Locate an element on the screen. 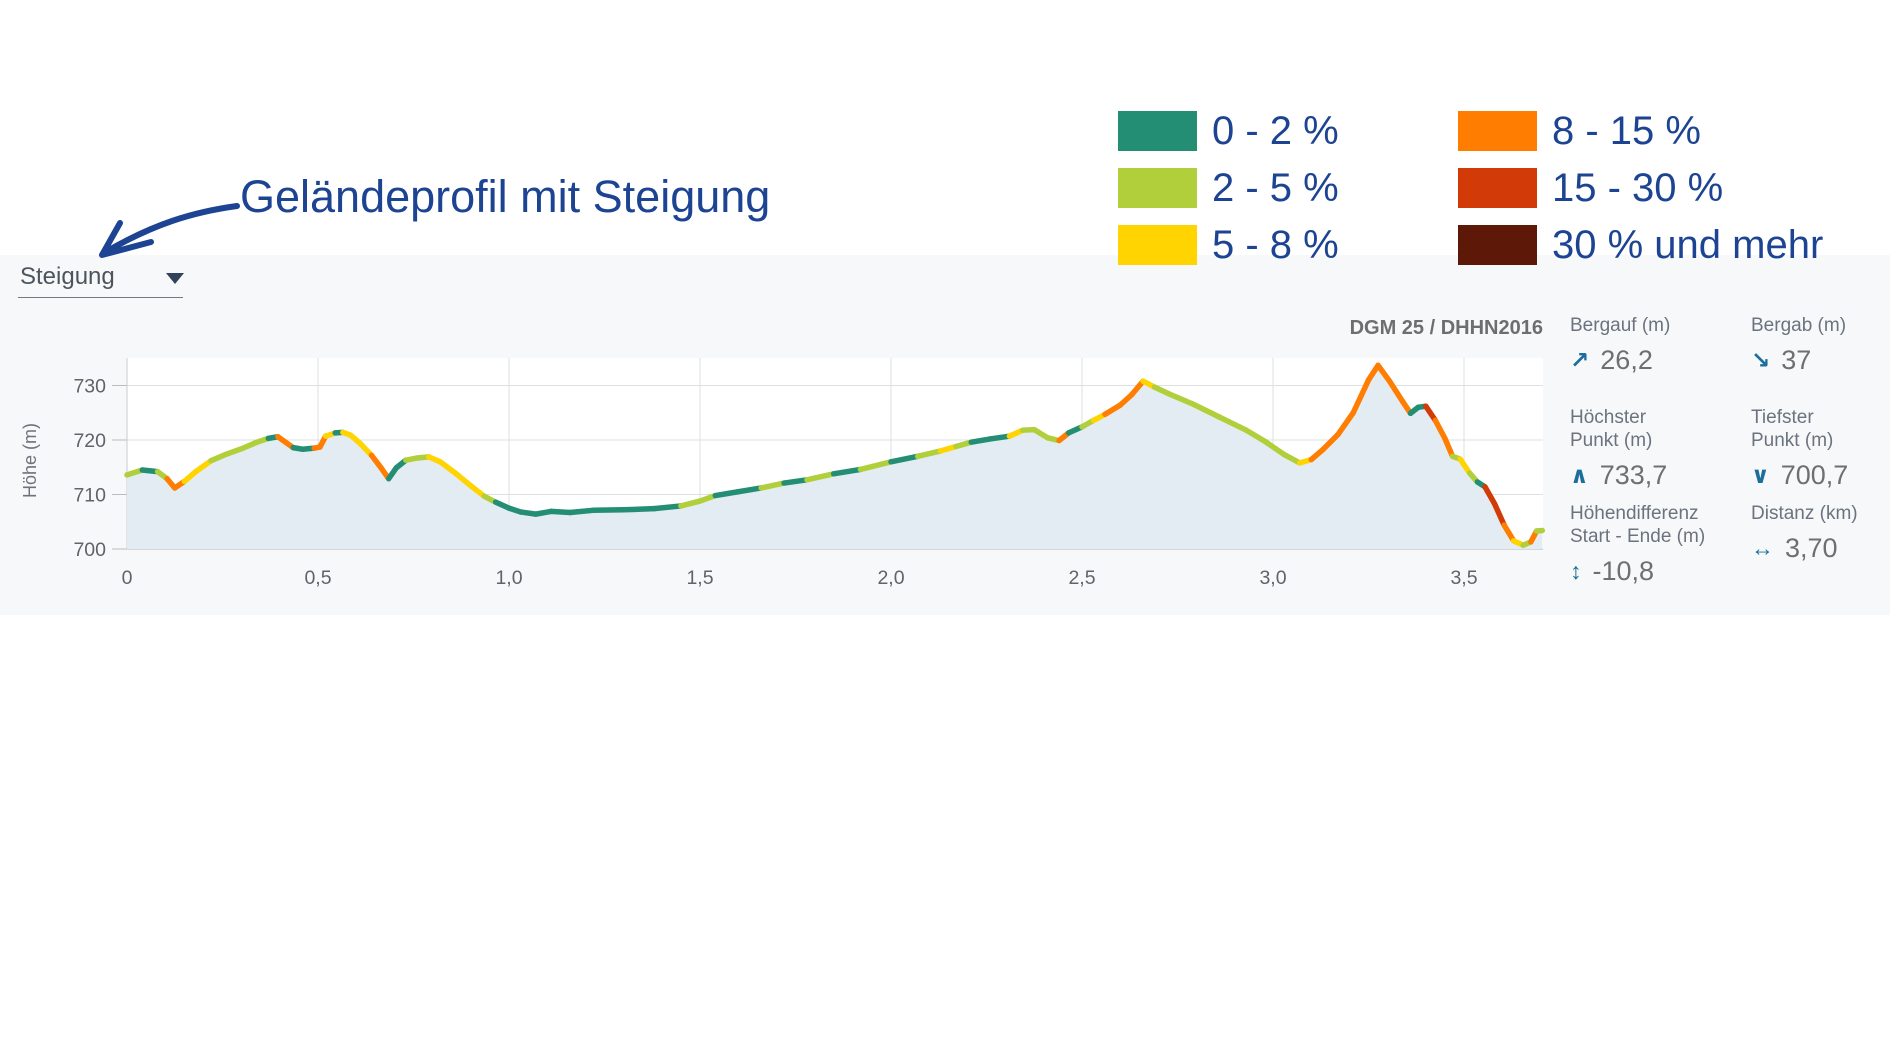 The height and width of the screenshot is (1063, 1890). stat-value: 700,7 is located at coordinates (1814, 475).